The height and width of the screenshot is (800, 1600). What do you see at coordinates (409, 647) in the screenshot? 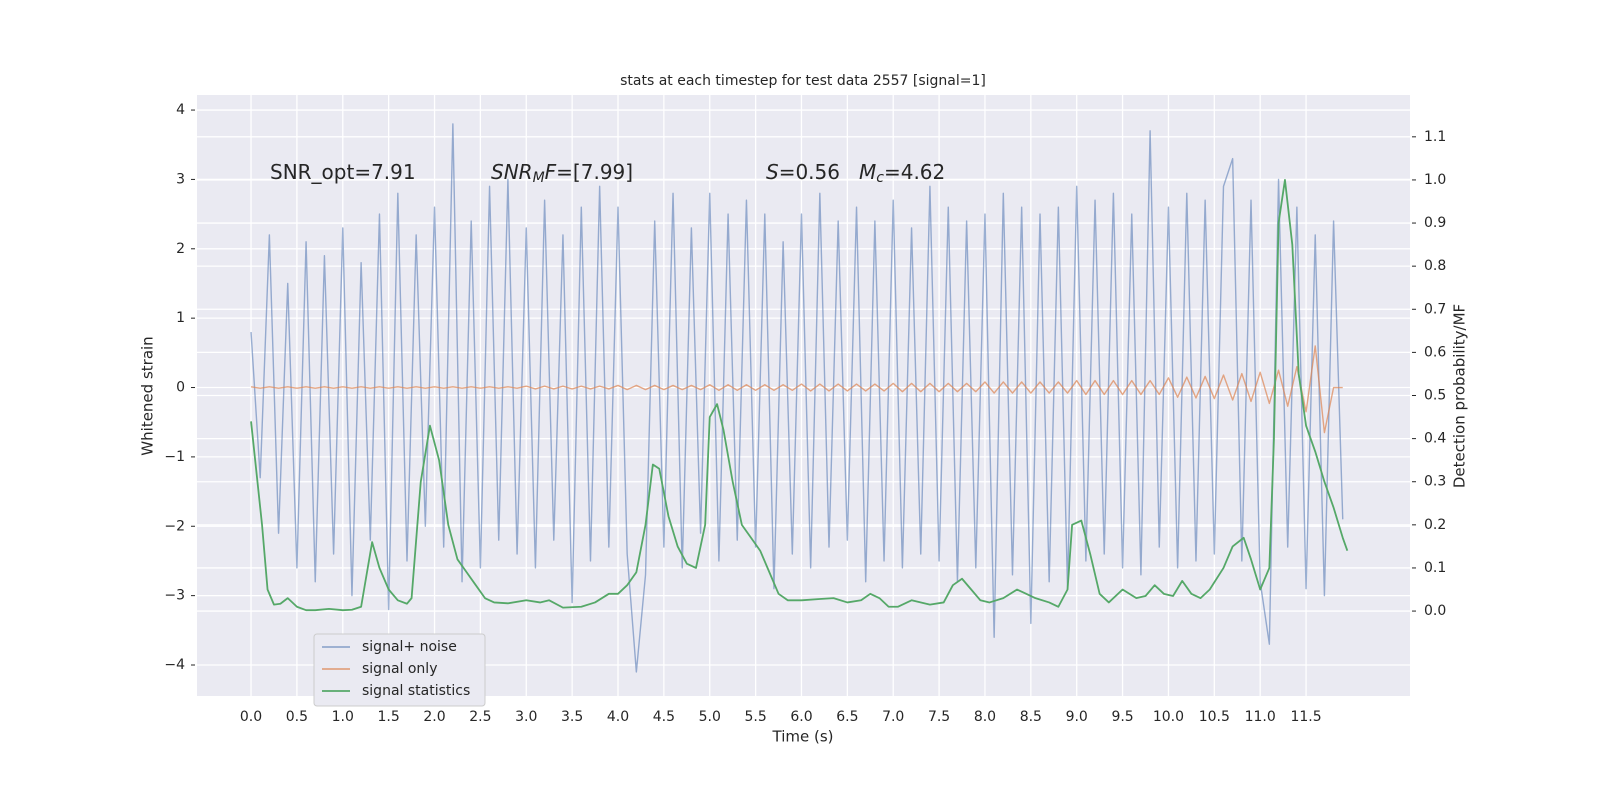
I see `legend-label: signal+ noise` at bounding box center [409, 647].